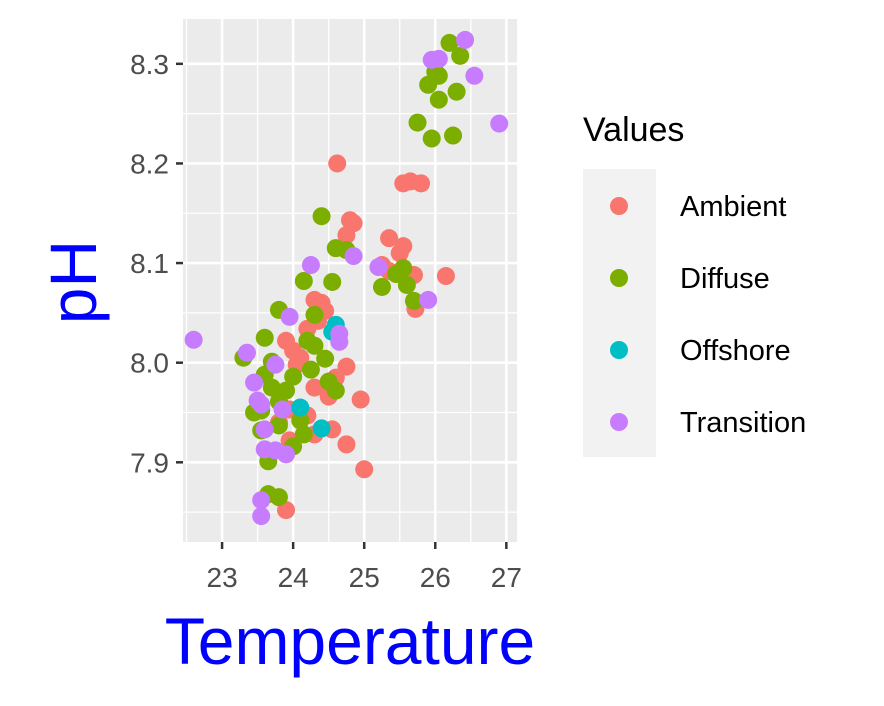  What do you see at coordinates (73, 282) in the screenshot?
I see `y-axis-title: pH` at bounding box center [73, 282].